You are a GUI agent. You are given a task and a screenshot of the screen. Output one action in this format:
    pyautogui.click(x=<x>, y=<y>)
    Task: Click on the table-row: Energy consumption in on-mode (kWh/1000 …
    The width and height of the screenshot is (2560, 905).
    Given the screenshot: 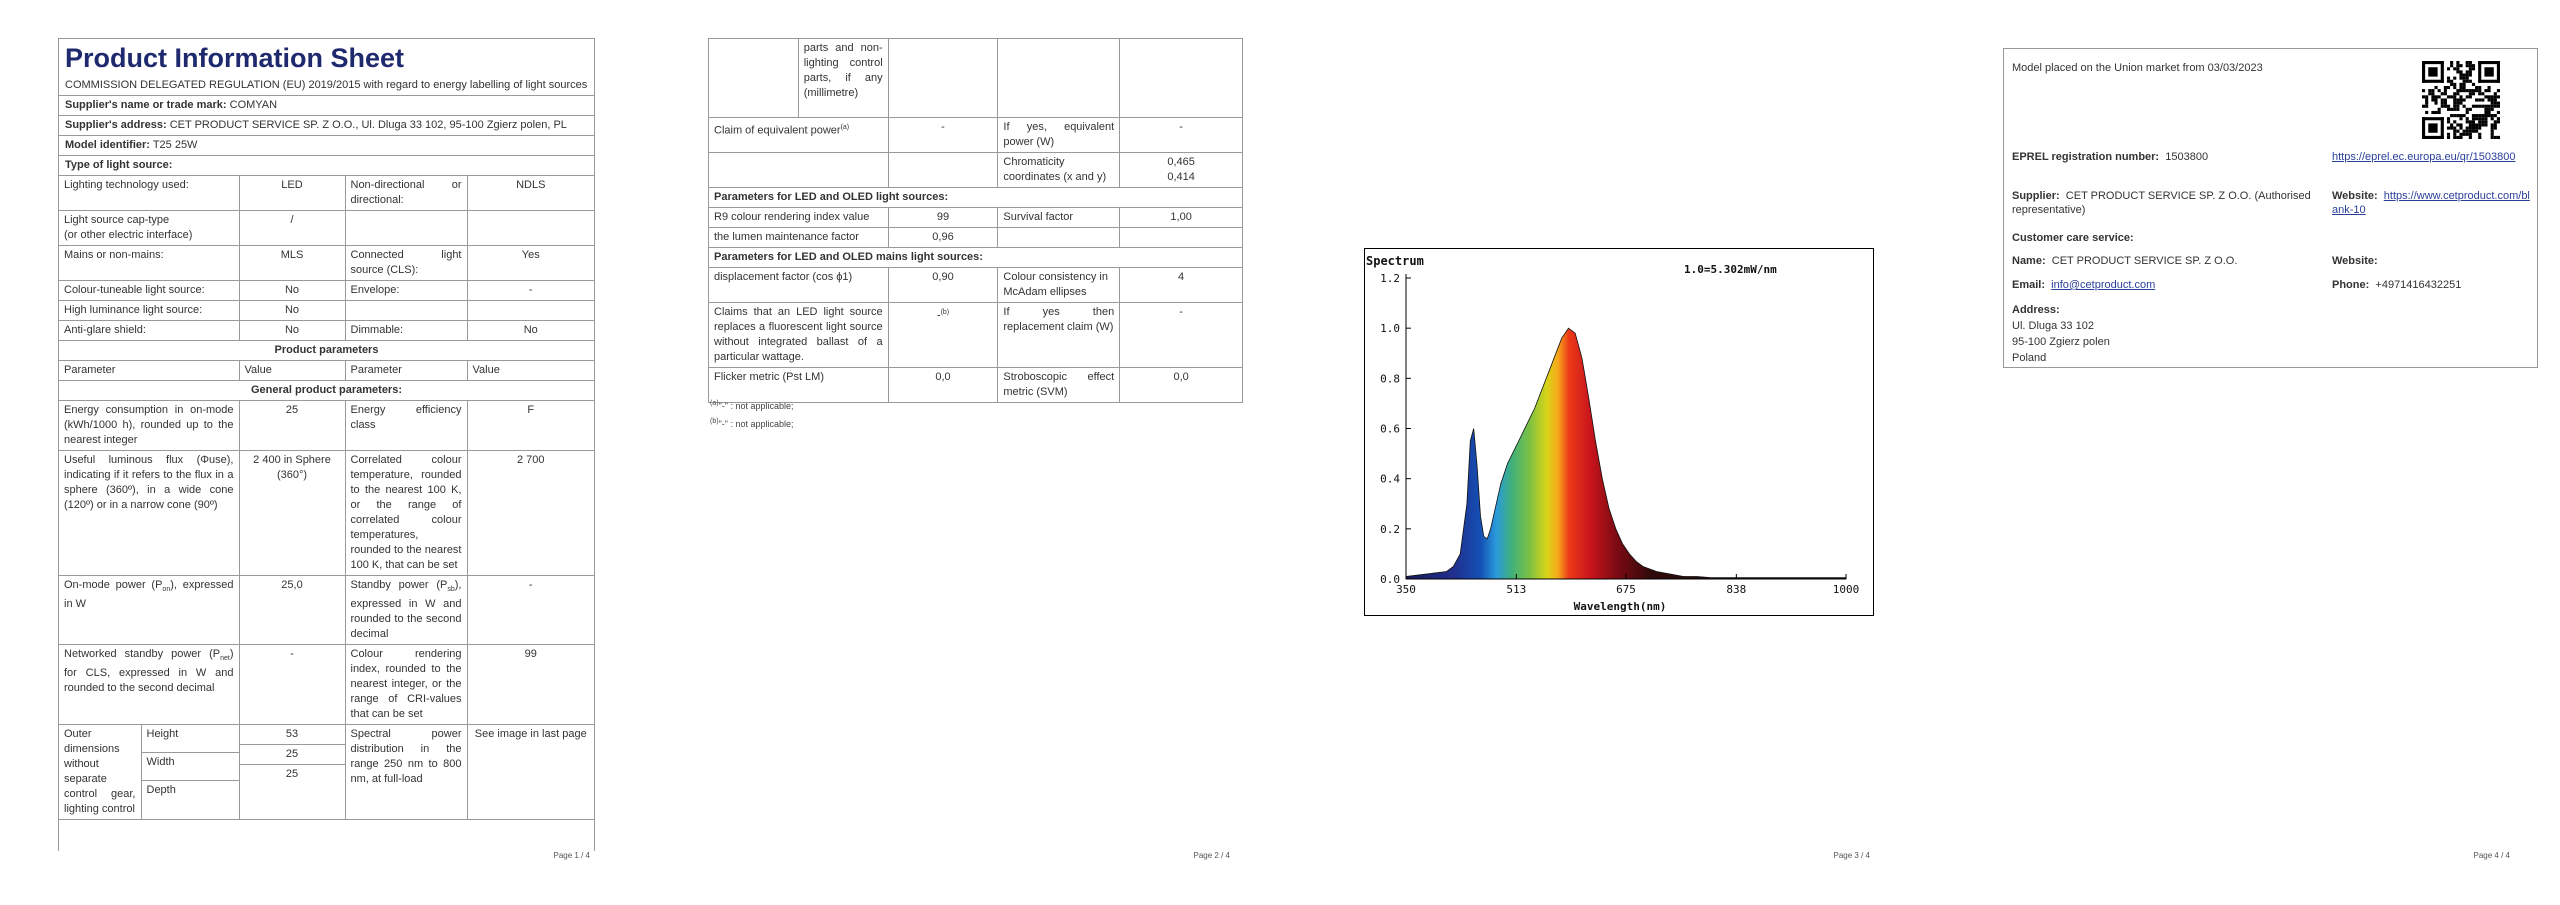 What is the action you would take?
    pyautogui.click(x=326, y=425)
    